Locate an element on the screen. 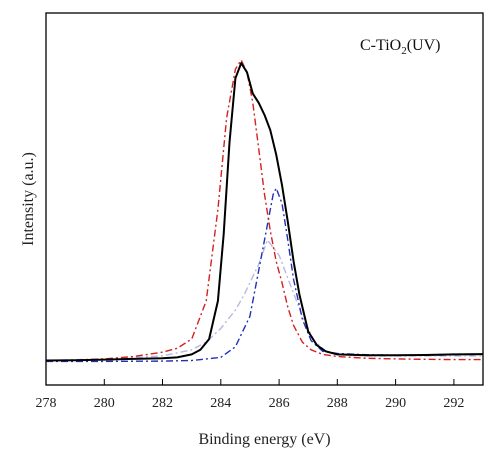 The image size is (500, 466). annotation-suffix: (UV) is located at coordinates (424, 45).